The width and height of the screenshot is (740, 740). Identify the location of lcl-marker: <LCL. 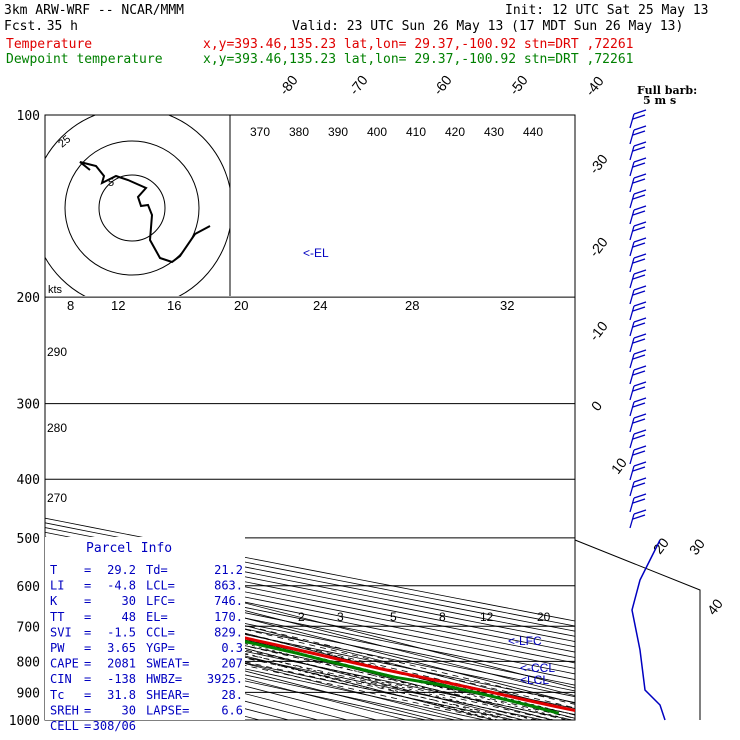
(534, 680).